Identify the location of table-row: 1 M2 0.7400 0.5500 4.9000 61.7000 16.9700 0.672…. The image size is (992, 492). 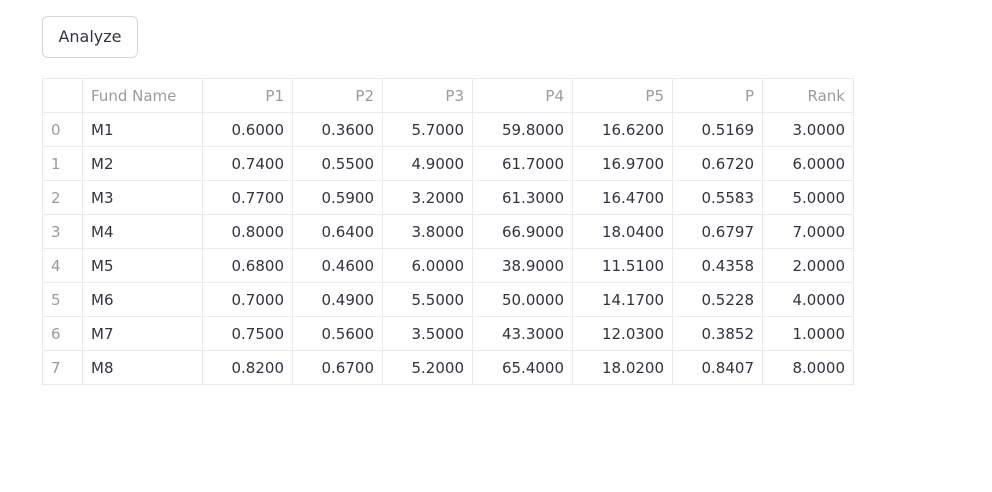
(448, 163).